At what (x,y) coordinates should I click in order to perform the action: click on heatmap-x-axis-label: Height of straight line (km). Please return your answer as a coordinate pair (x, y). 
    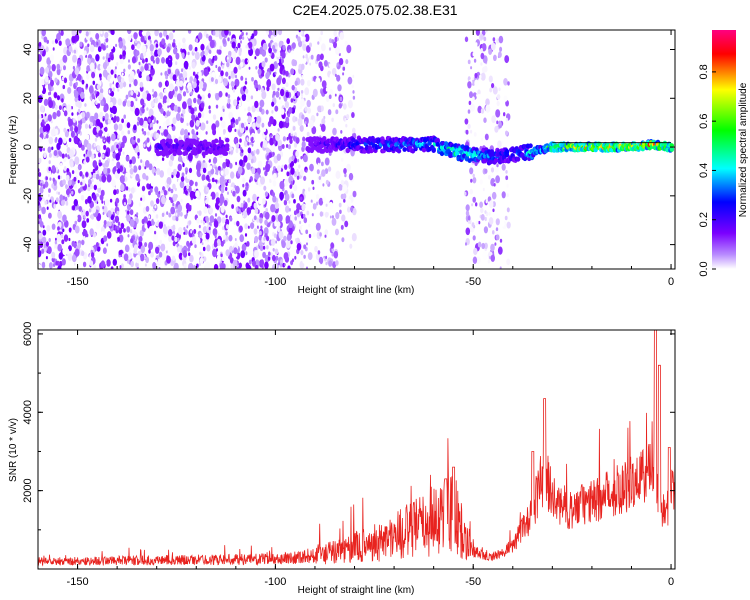
    Looking at the image, I should click on (356, 290).